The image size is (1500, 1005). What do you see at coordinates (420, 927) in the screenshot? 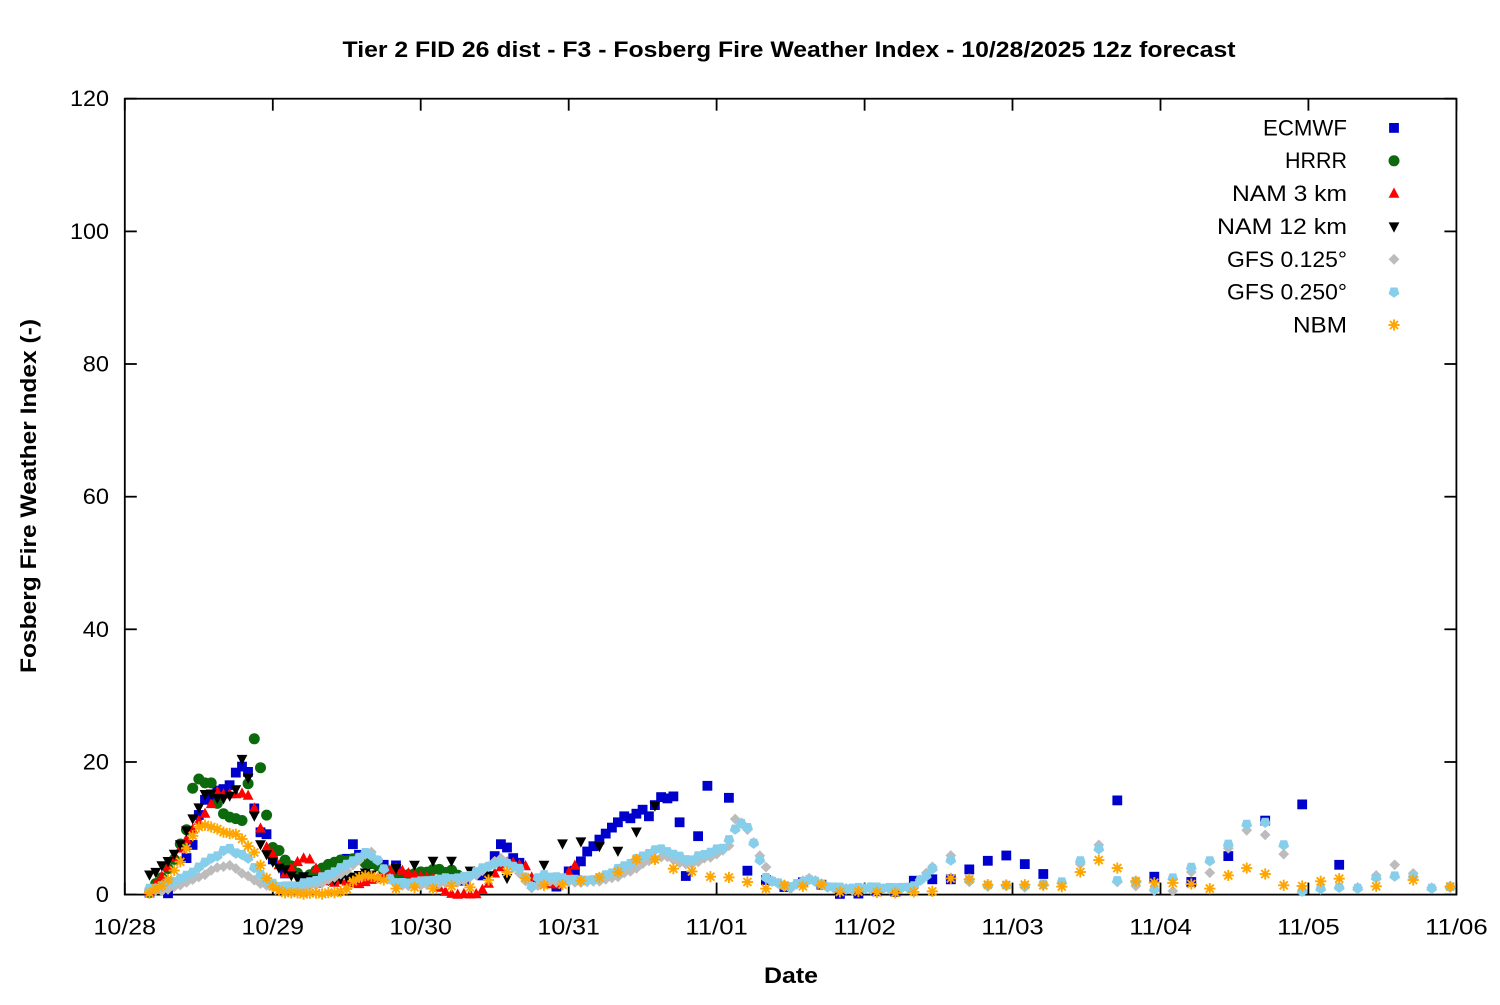
I see `svg-text: 10/30` at bounding box center [420, 927].